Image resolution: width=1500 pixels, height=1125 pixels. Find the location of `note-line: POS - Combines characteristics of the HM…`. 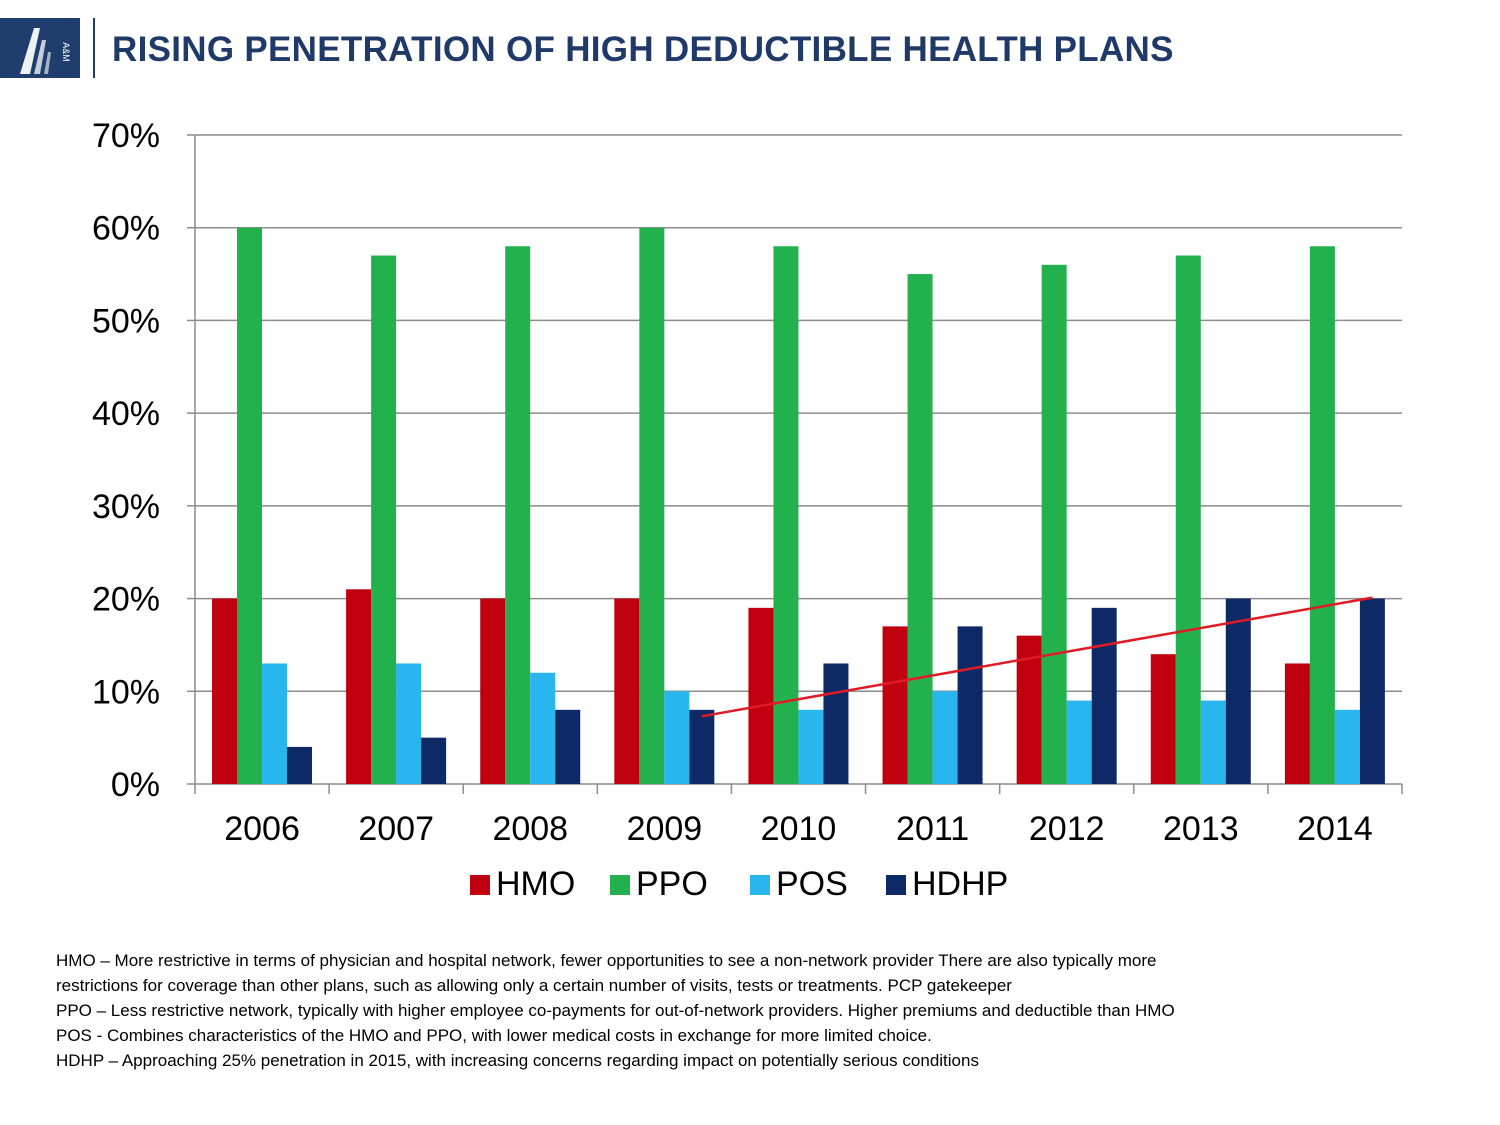

note-line: POS - Combines characteristics of the HM… is located at coordinates (494, 1035).